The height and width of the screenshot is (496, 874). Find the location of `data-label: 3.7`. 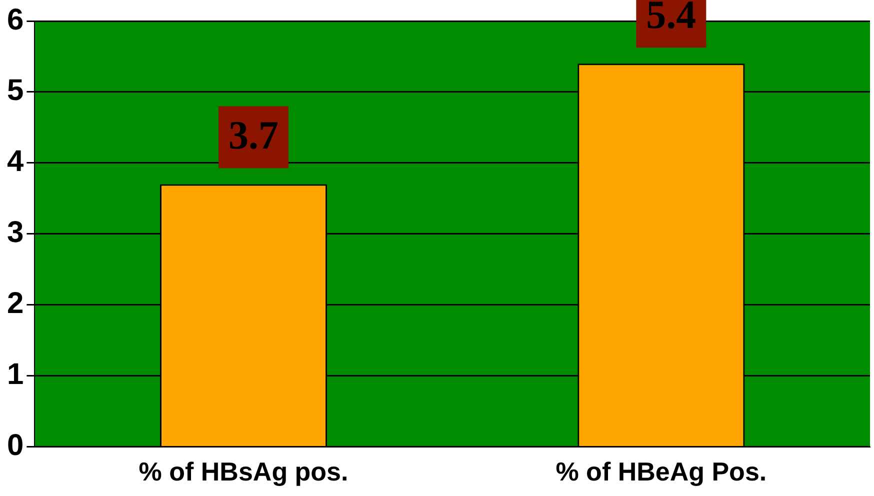

data-label: 3.7 is located at coordinates (253, 135).